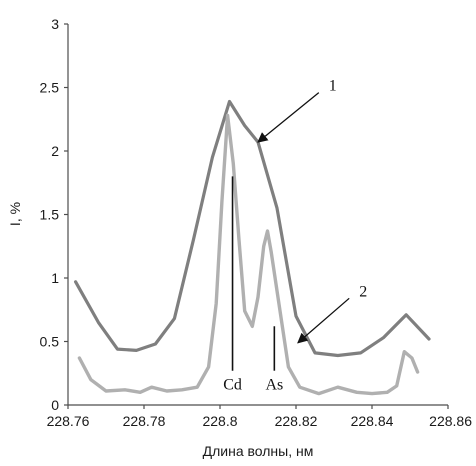 This screenshot has width=476, height=466. Describe the element at coordinates (258, 451) in the screenshot. I see `x-axis-title: Длина волны, нм` at that location.